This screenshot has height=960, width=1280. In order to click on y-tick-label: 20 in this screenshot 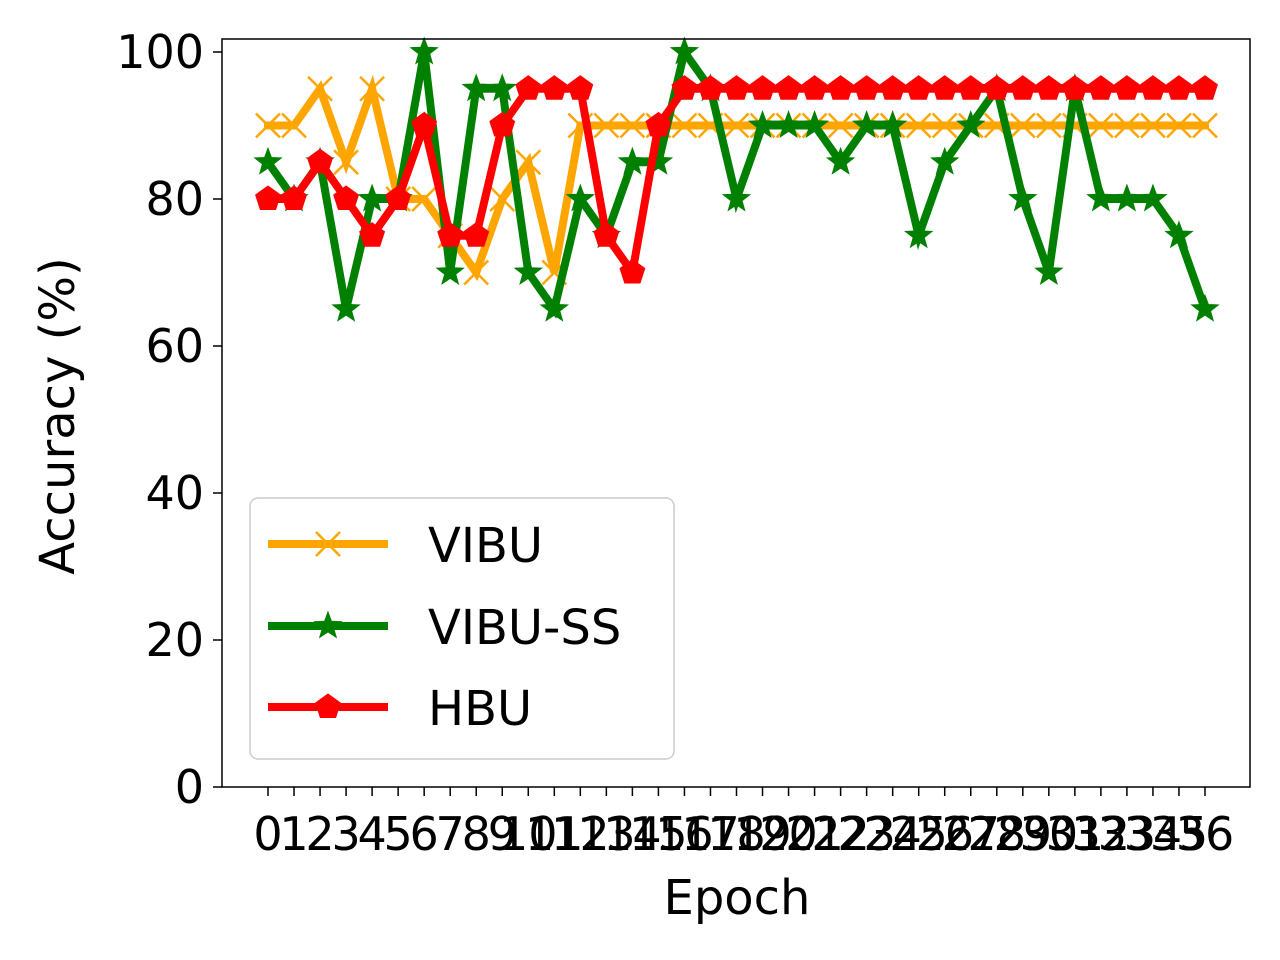, I will do `click(174, 640)`.